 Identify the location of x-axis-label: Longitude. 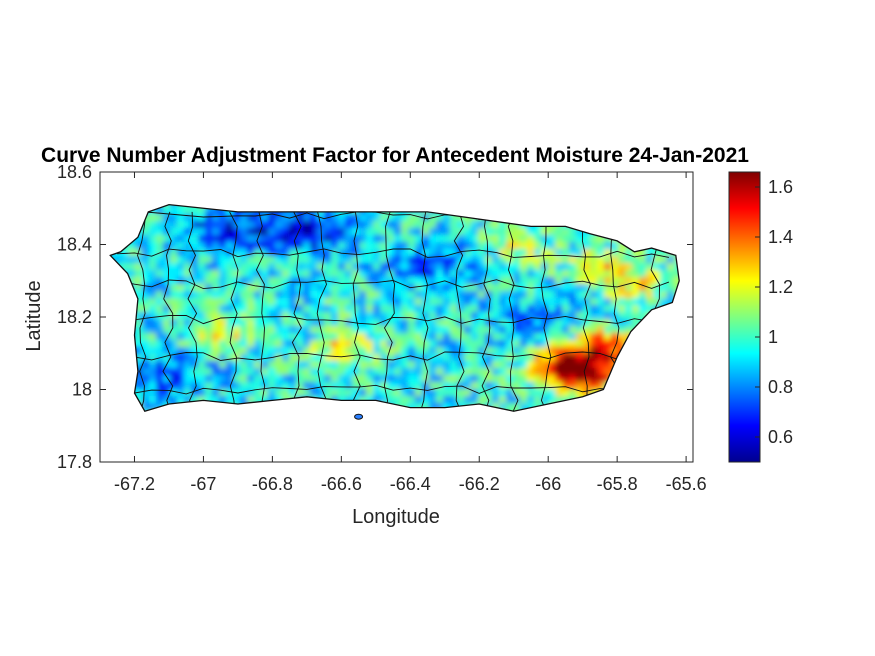
(396, 517).